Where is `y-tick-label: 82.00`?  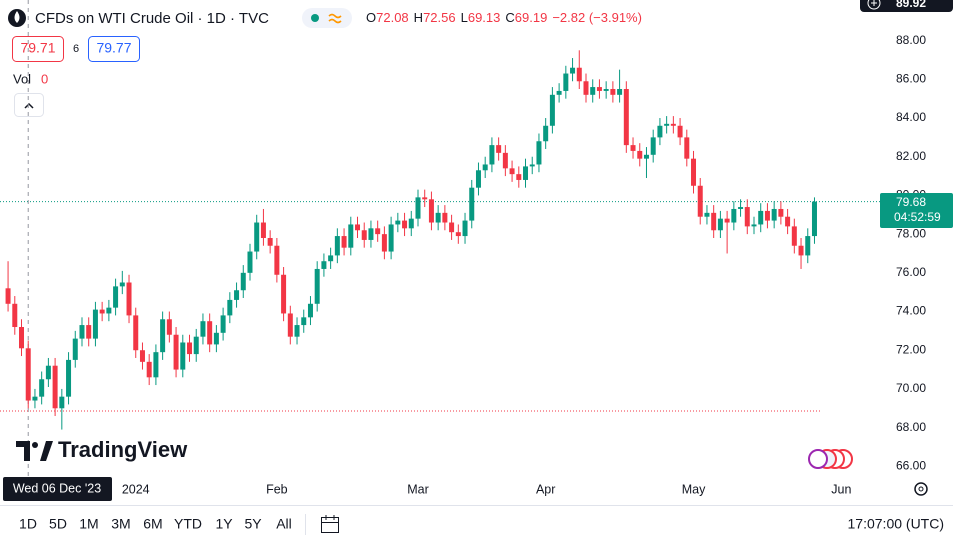
y-tick-label: 82.00 is located at coordinates (911, 156).